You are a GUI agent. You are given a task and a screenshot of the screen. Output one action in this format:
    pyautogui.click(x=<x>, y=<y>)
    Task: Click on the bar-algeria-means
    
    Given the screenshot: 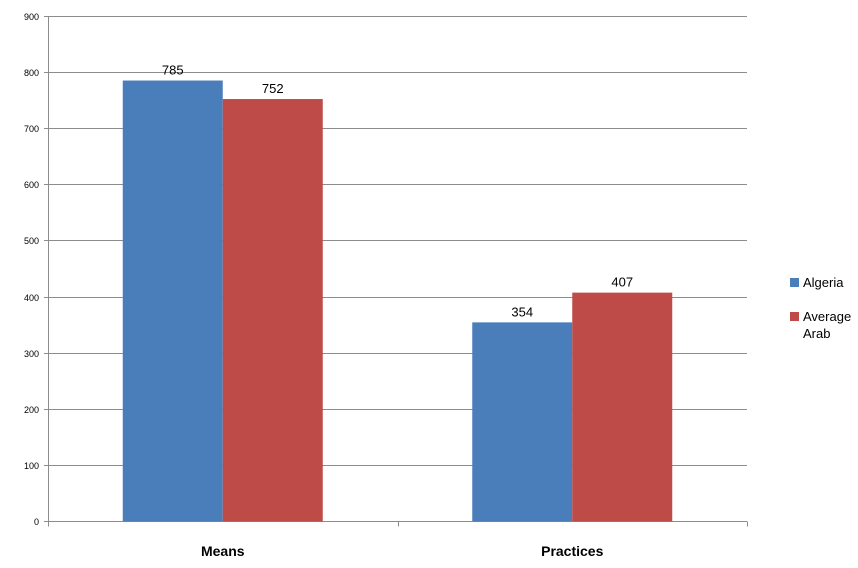 What is the action you would take?
    pyautogui.click(x=173, y=301)
    